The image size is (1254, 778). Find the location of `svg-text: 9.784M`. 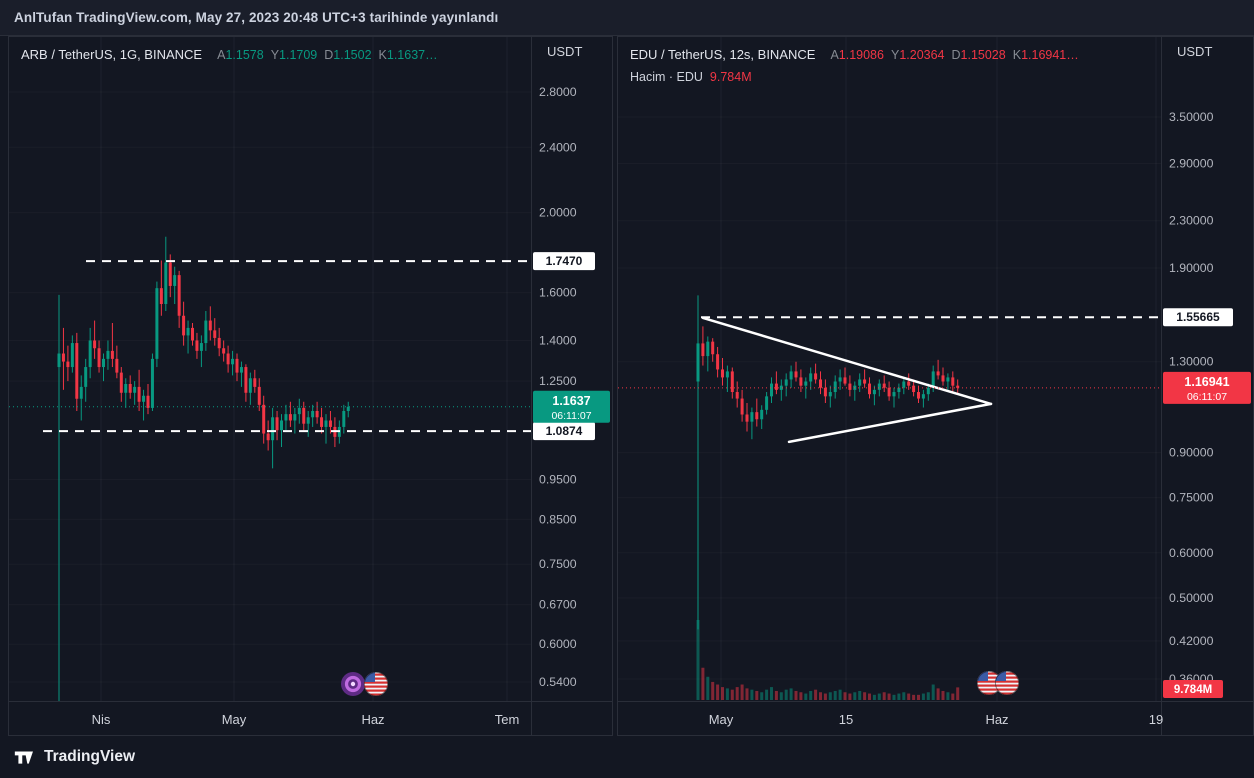

svg-text: 9.784M is located at coordinates (1193, 690).